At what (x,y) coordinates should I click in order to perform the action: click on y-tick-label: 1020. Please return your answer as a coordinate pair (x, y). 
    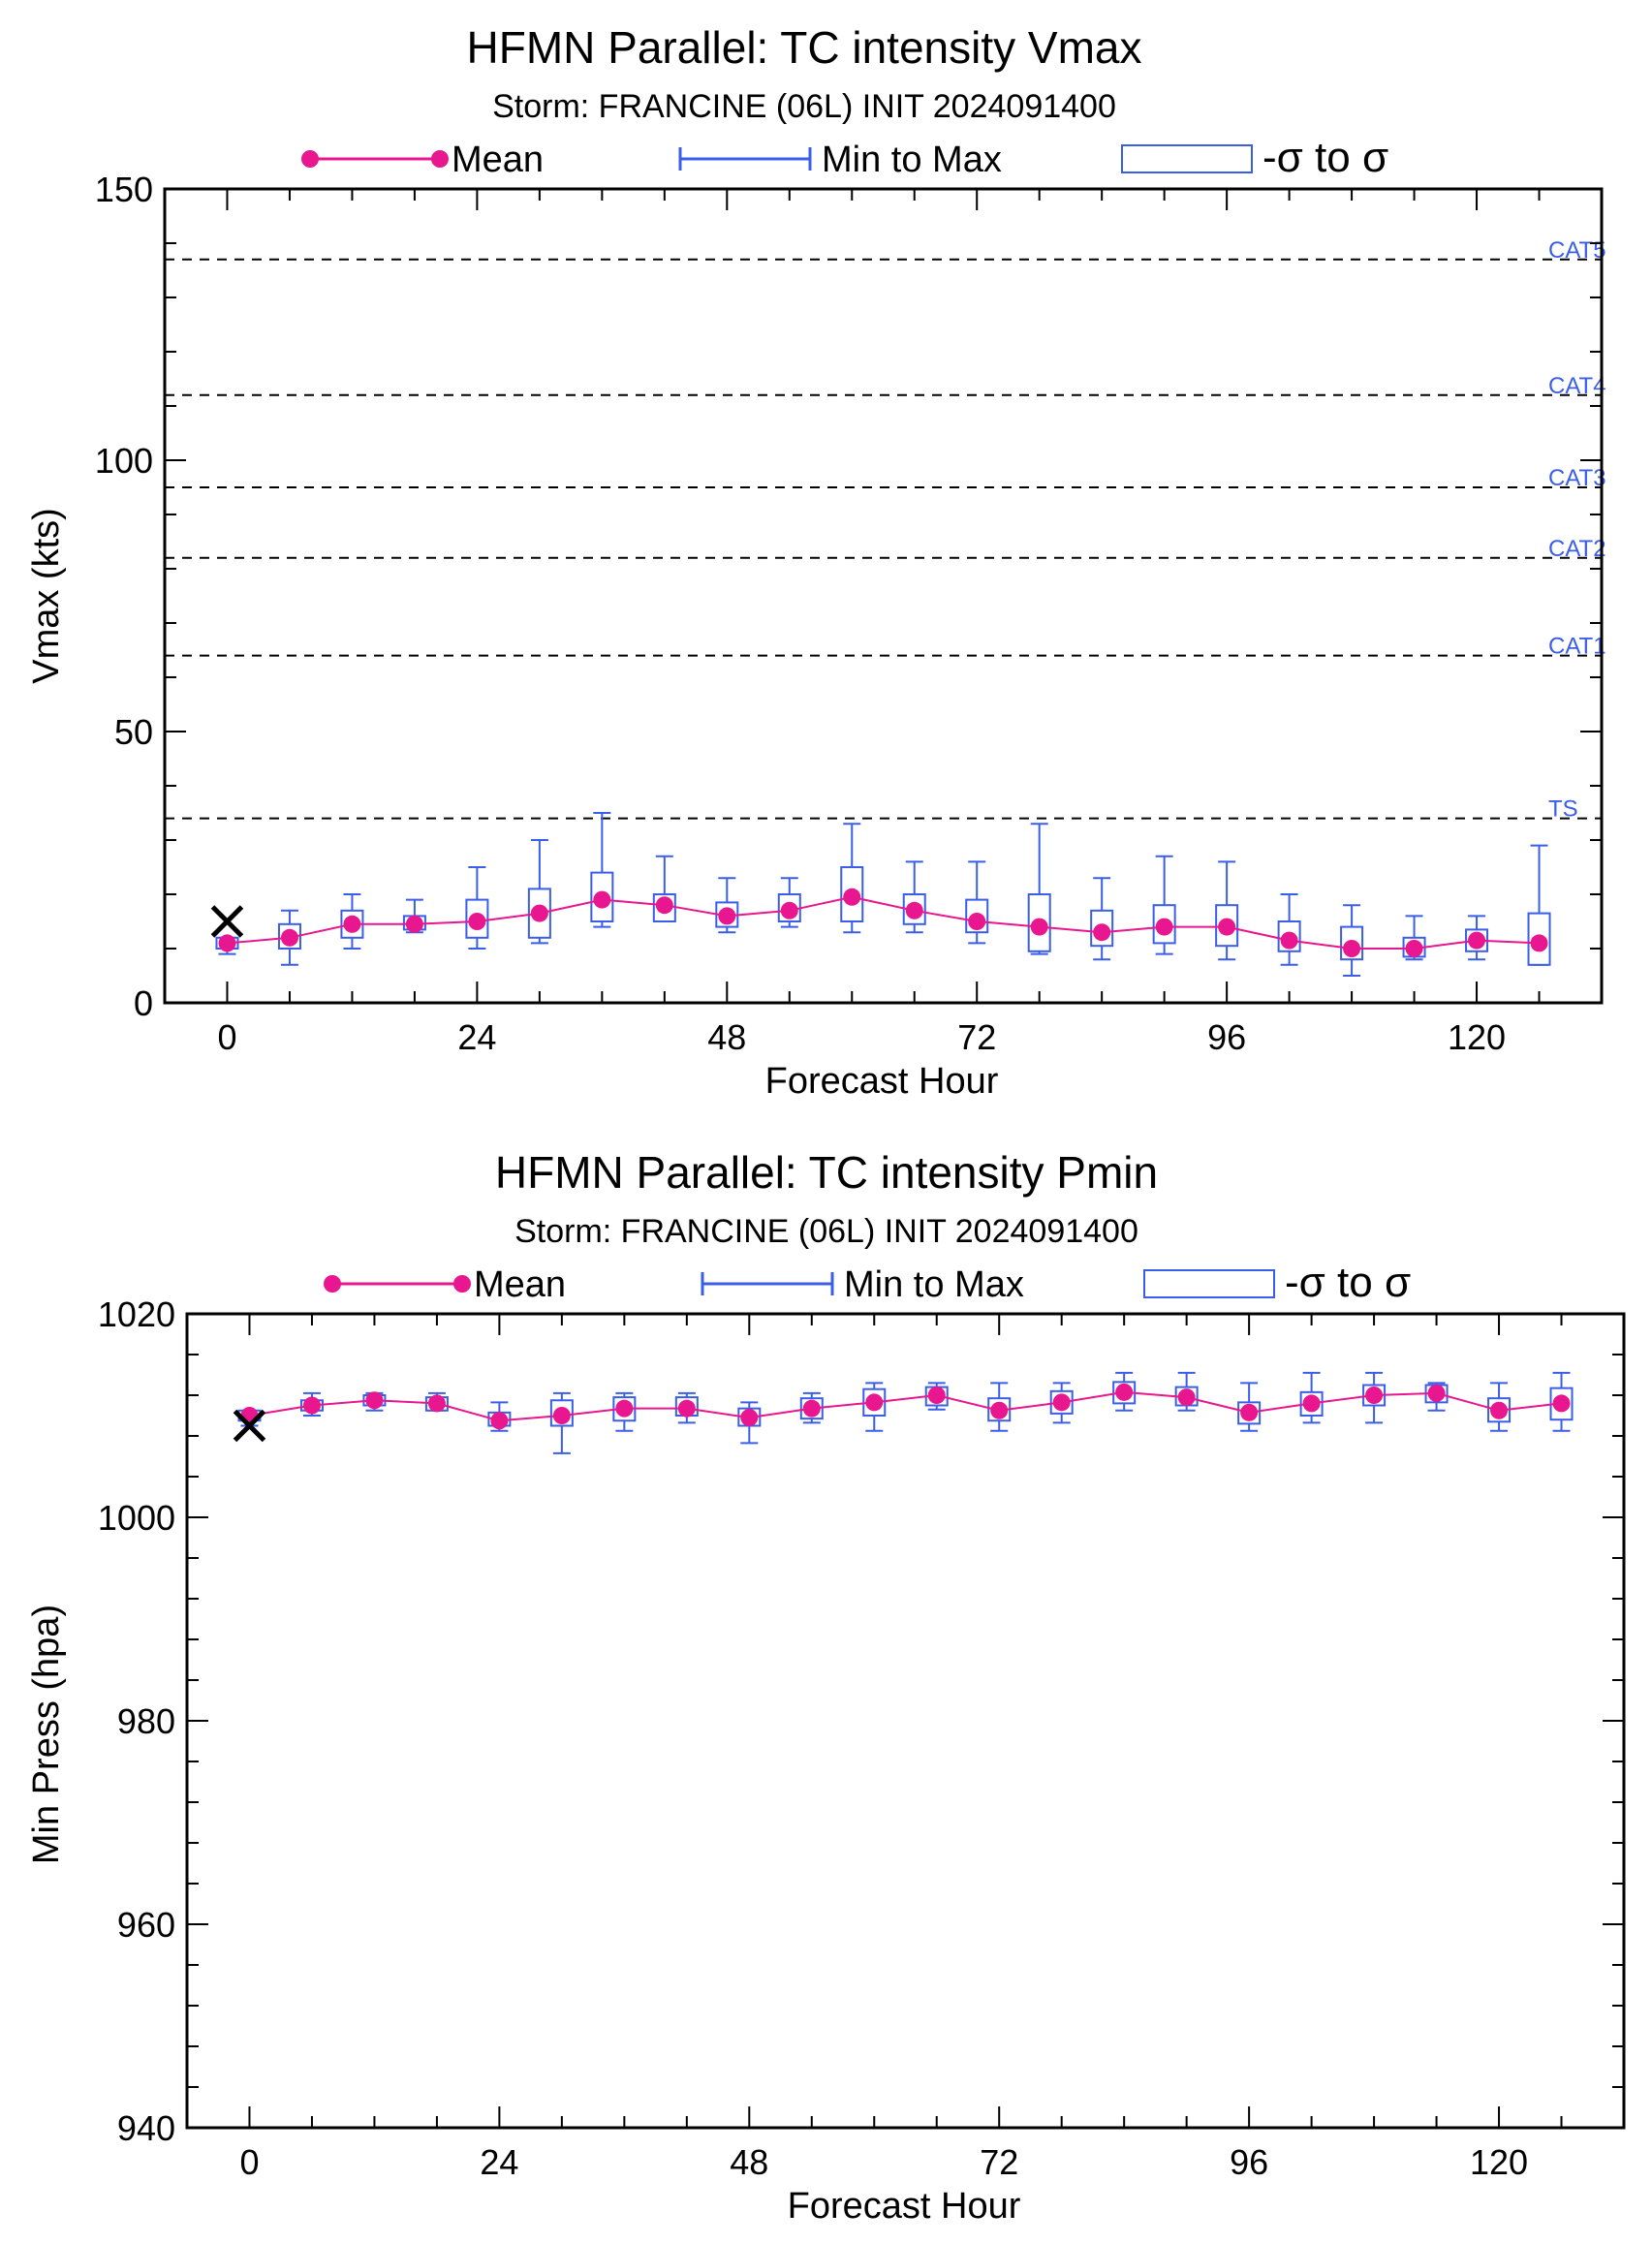
    Looking at the image, I should click on (136, 1314).